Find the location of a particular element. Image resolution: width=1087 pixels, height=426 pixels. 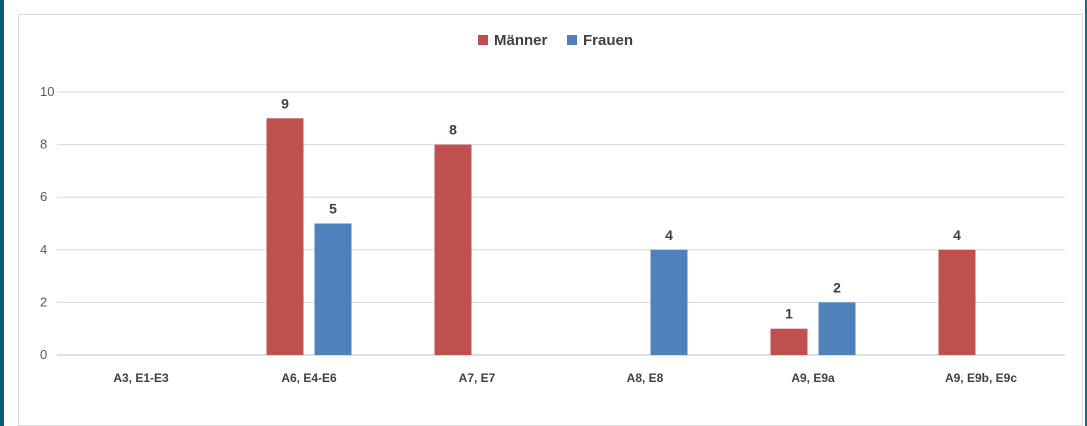

data-label: 5 is located at coordinates (333, 209).